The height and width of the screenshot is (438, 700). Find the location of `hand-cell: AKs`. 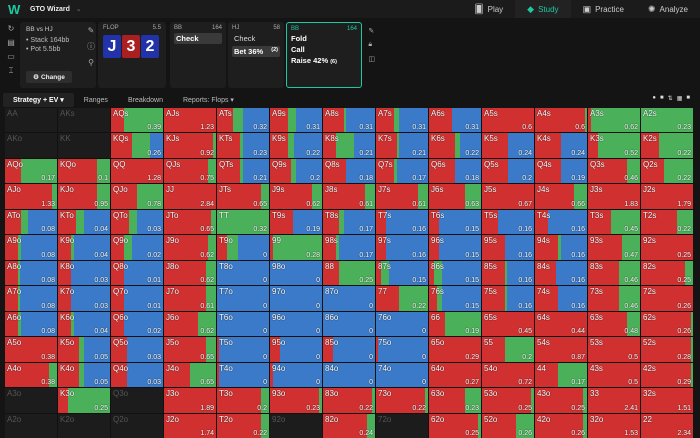

hand-cell: AKs is located at coordinates (84, 120).